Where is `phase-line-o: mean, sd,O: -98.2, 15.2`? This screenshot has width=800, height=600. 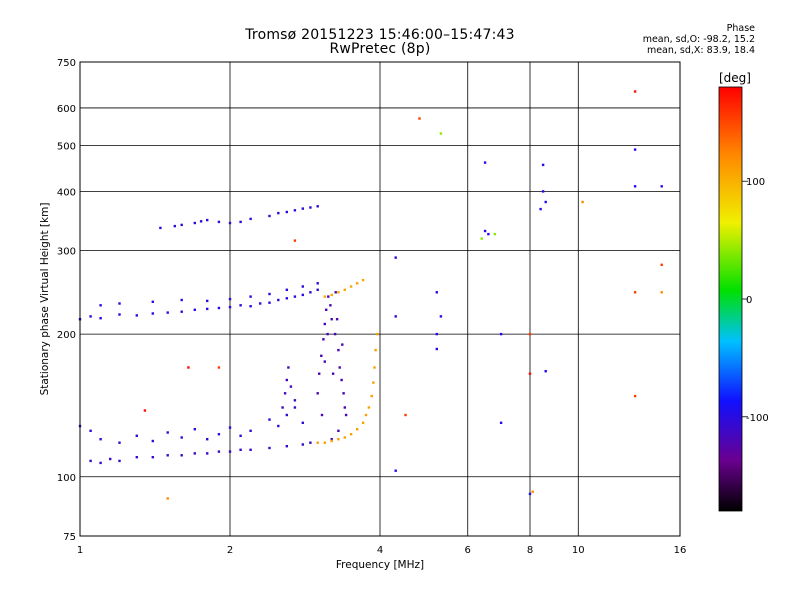
phase-line-o: mean, sd,O: -98.2, 15.2 is located at coordinates (698, 39).